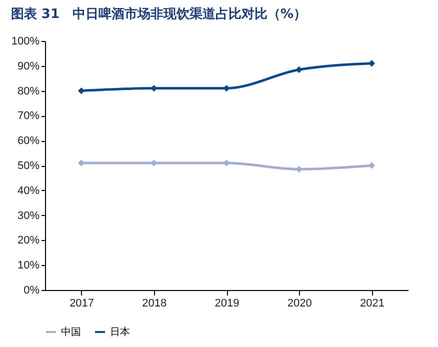  What do you see at coordinates (28, 216) in the screenshot?
I see `y-tick-label: 30%` at bounding box center [28, 216].